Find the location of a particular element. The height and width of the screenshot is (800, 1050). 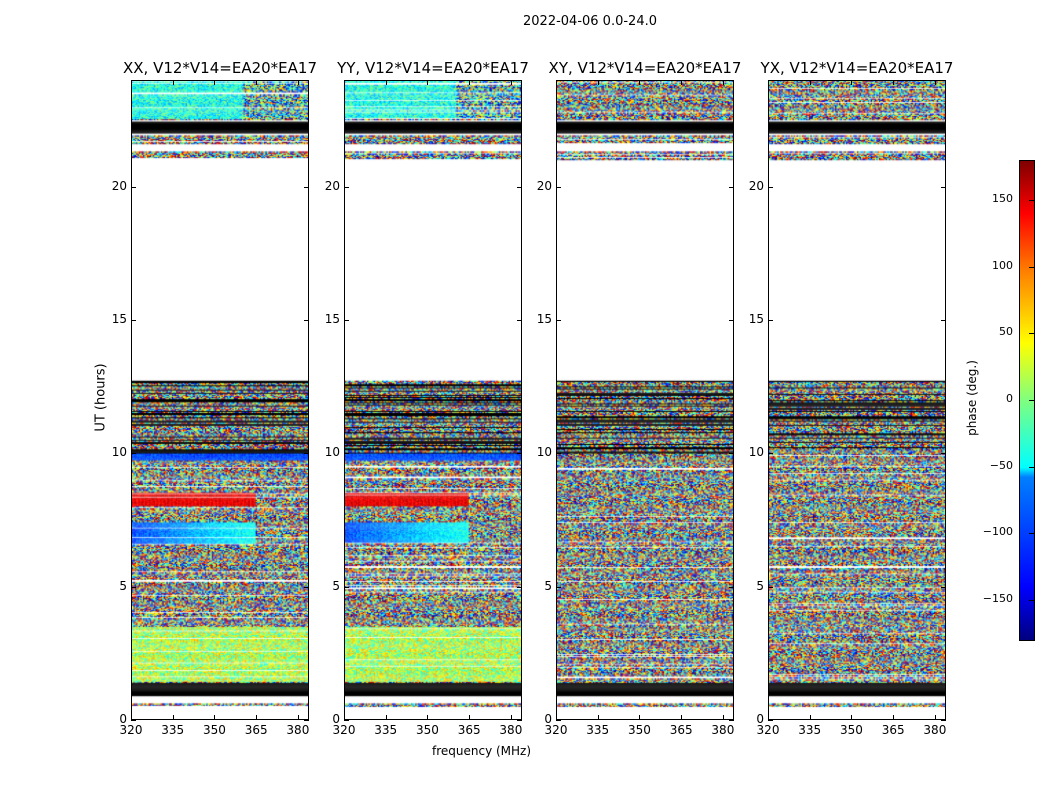

y-tick-label: 20 is located at coordinates (756, 185).